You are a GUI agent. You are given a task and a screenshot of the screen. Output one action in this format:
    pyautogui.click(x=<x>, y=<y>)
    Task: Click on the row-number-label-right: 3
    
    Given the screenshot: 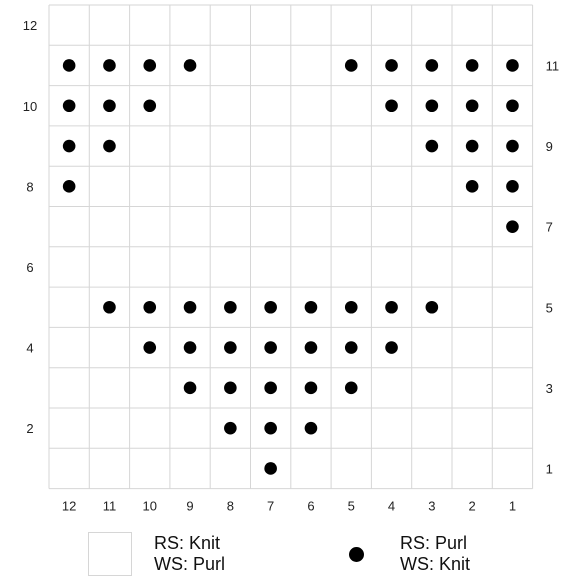 What is the action you would take?
    pyautogui.click(x=549, y=388)
    